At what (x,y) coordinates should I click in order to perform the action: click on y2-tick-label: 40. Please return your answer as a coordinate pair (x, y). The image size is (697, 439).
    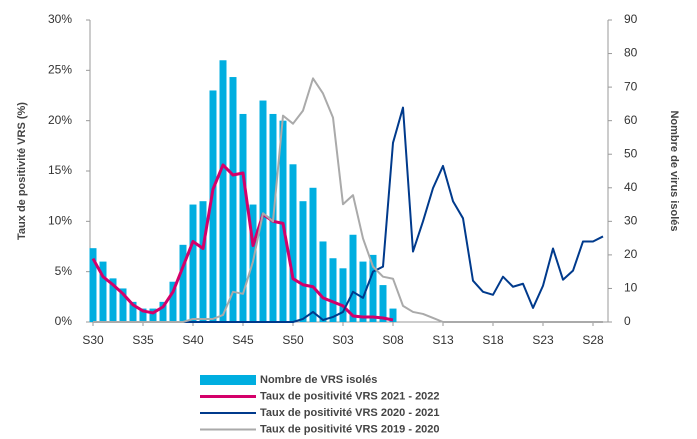
    Looking at the image, I should click on (631, 187).